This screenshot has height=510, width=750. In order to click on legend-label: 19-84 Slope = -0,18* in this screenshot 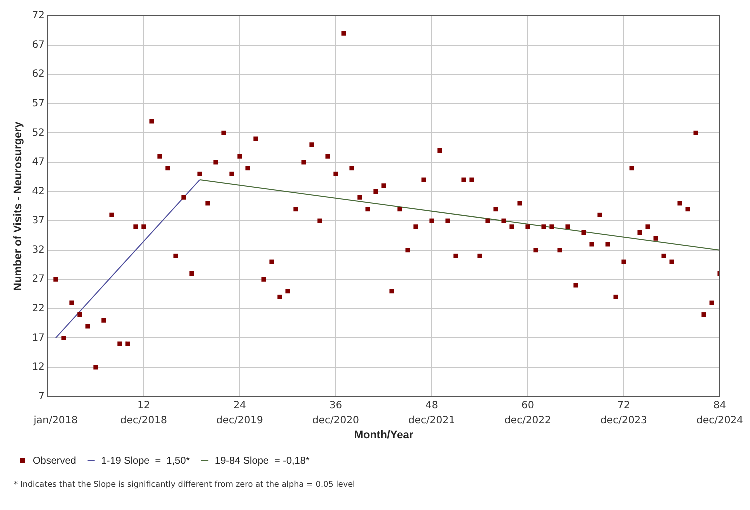, I will do `click(262, 461)`.